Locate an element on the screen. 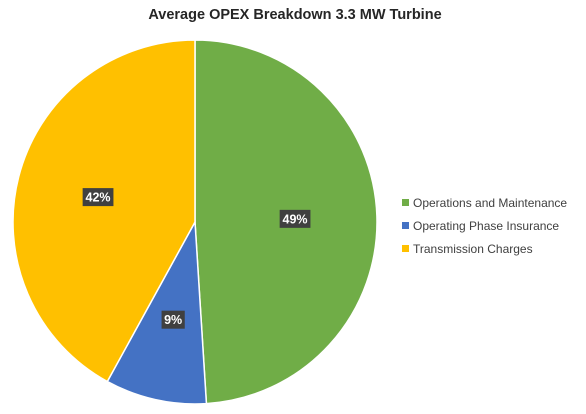 Image resolution: width=586 pixels, height=414 pixels. data-label-operations-maintenance: 49% is located at coordinates (295, 218).